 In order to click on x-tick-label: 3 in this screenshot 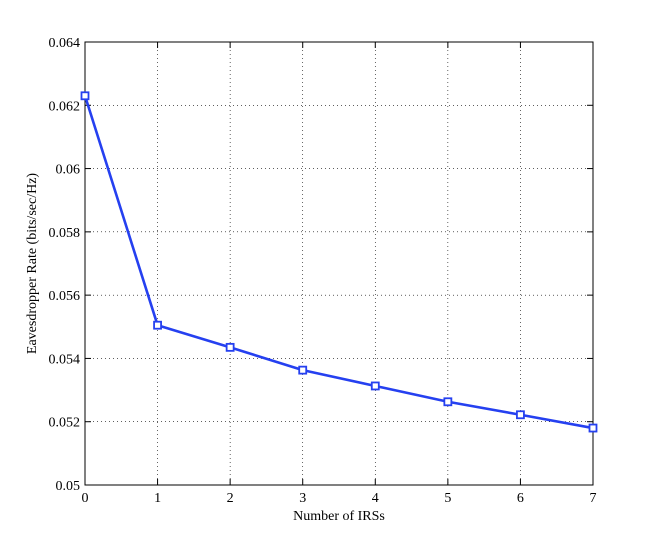, I will do `click(302, 498)`.